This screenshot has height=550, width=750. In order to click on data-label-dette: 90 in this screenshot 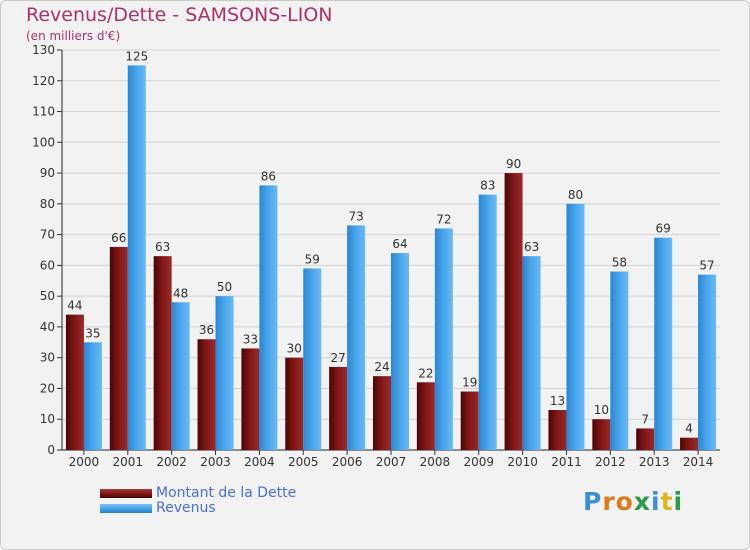, I will do `click(513, 164)`.